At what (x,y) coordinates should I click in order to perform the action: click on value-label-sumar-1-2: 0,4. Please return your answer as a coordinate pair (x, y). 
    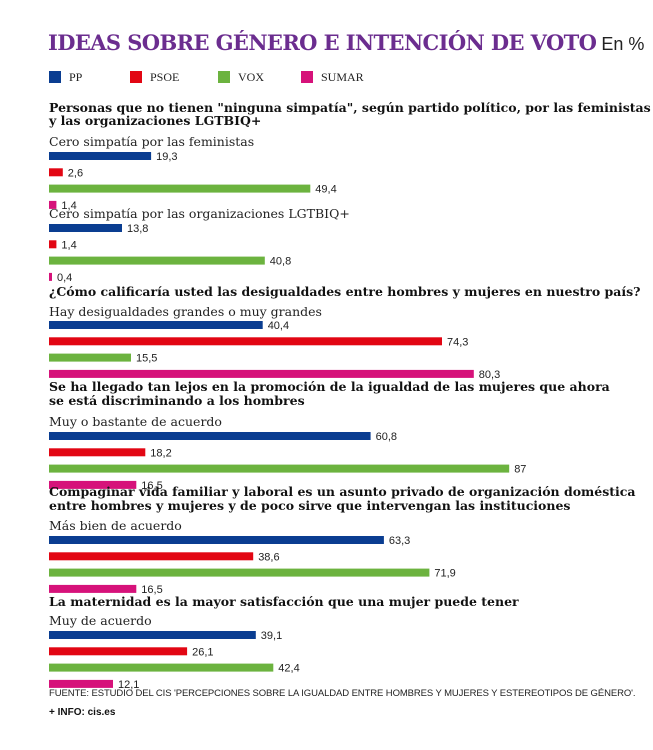
    Looking at the image, I should click on (64, 278).